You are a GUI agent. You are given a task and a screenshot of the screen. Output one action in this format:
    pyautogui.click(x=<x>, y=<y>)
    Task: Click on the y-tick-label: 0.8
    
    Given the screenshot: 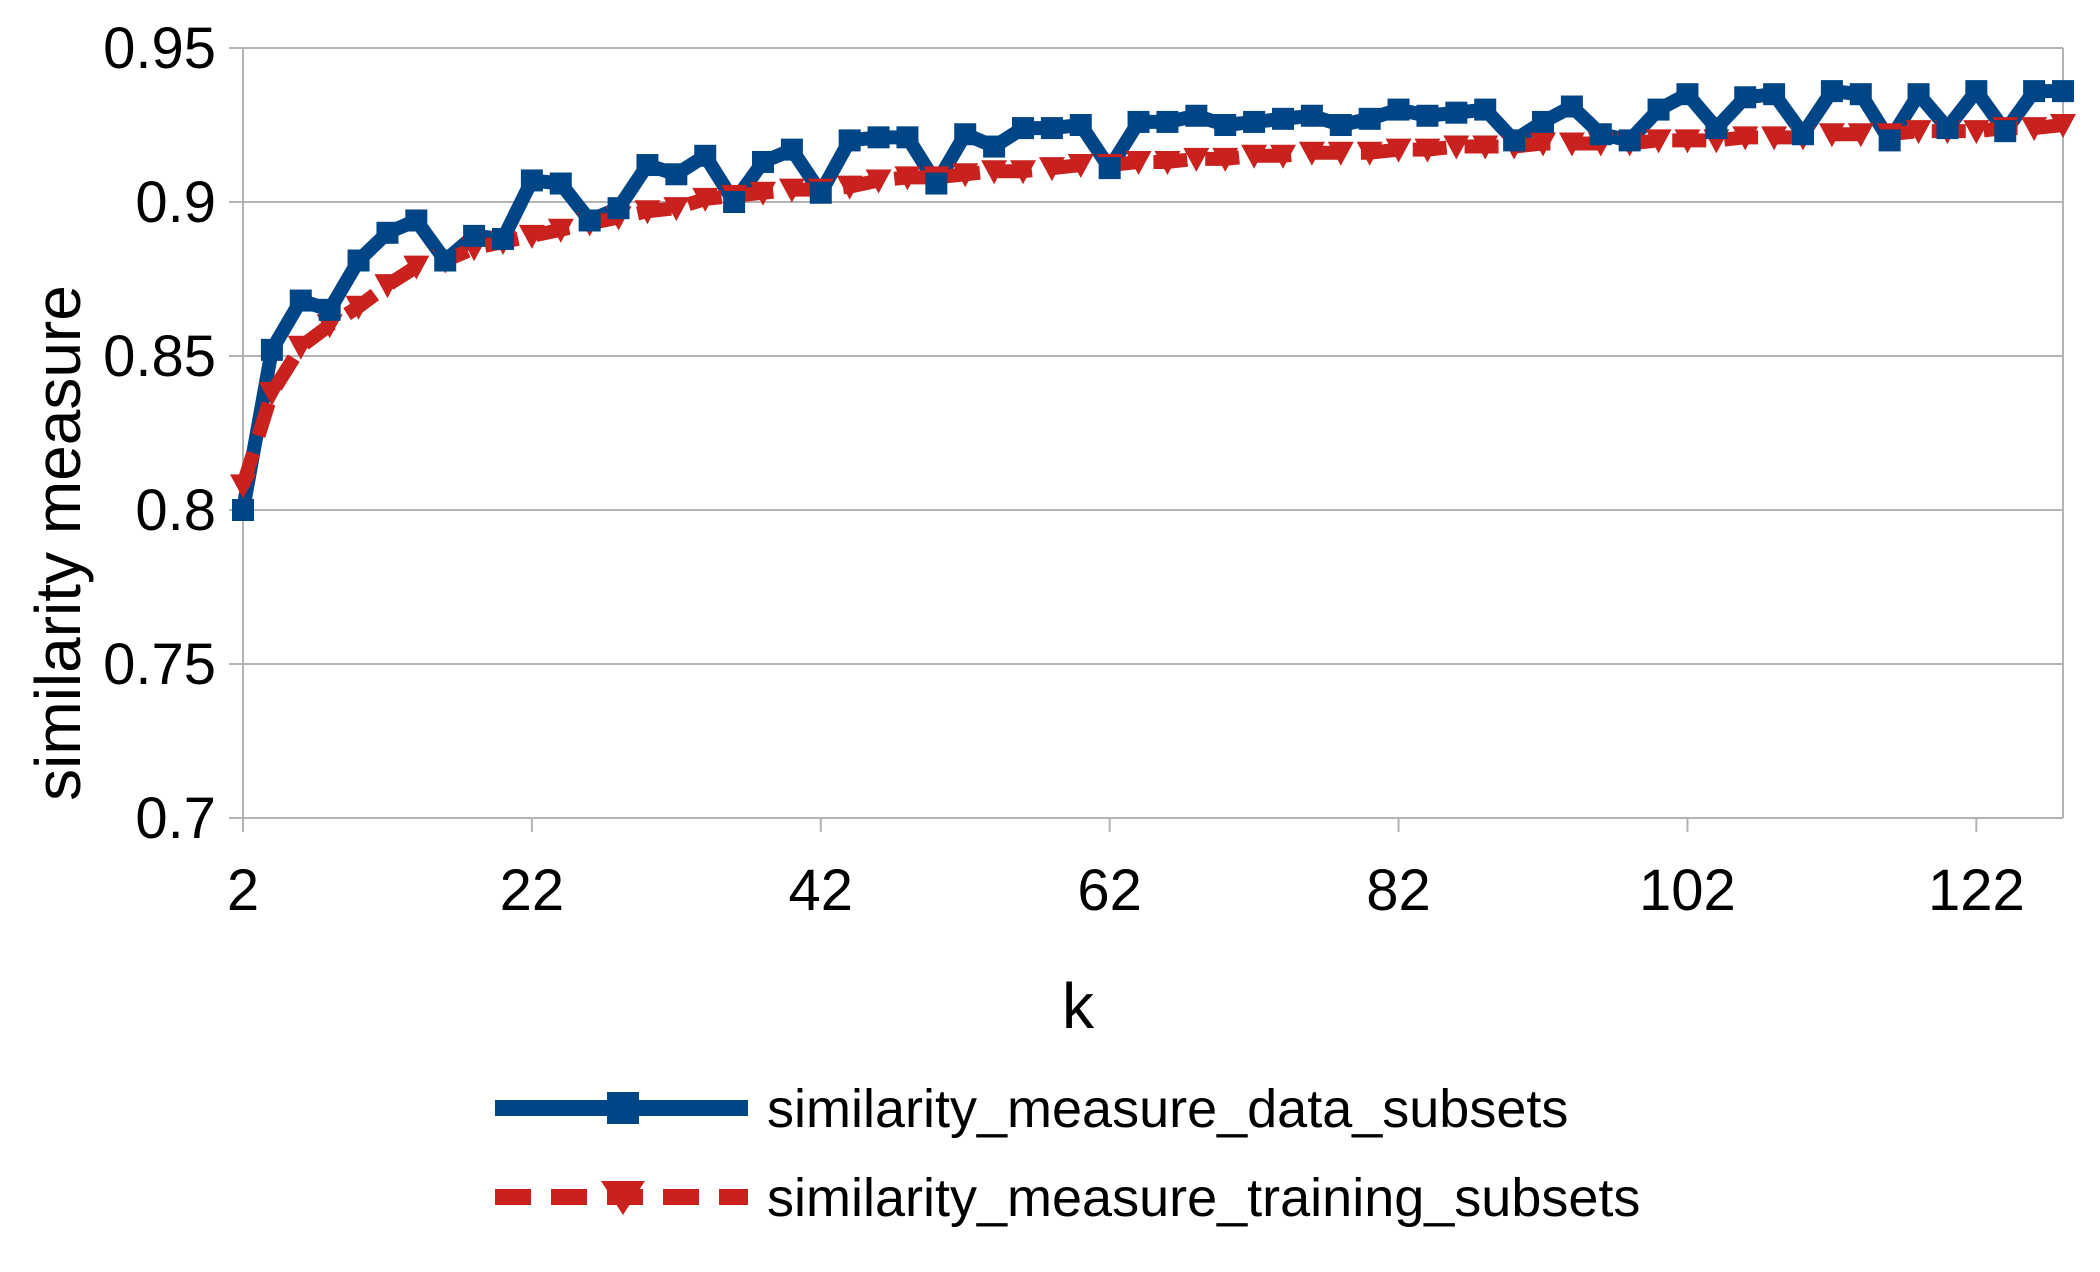 What is the action you would take?
    pyautogui.click(x=175, y=510)
    